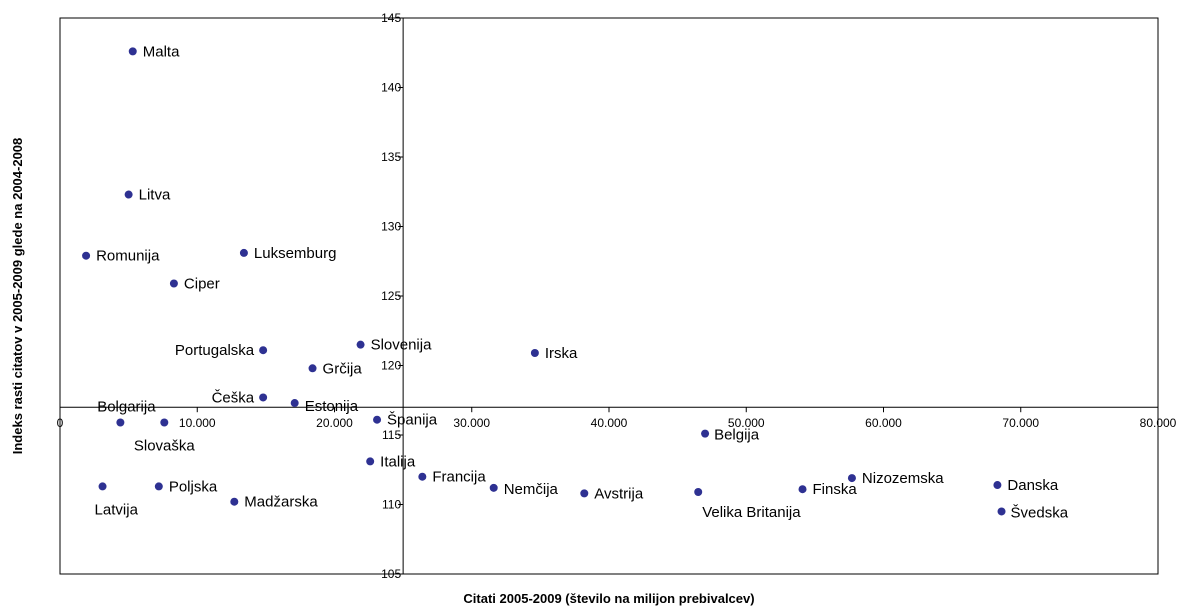 The image size is (1182, 609). Describe the element at coordinates (471, 423) in the screenshot. I see `x-tick-label: 30.000` at that location.